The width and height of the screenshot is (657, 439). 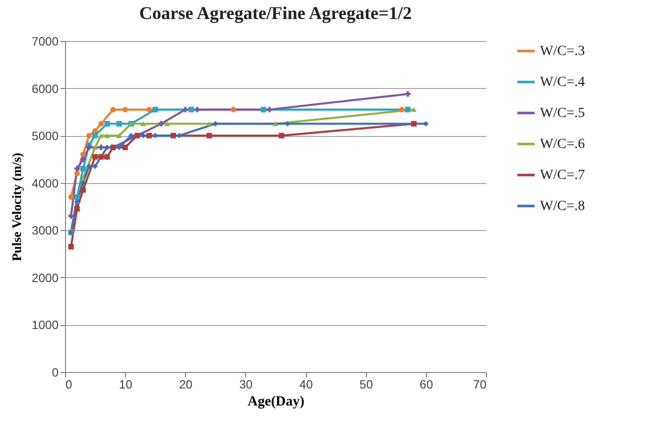 What do you see at coordinates (45, 325) in the screenshot?
I see `y-tick-label: 1000` at bounding box center [45, 325].